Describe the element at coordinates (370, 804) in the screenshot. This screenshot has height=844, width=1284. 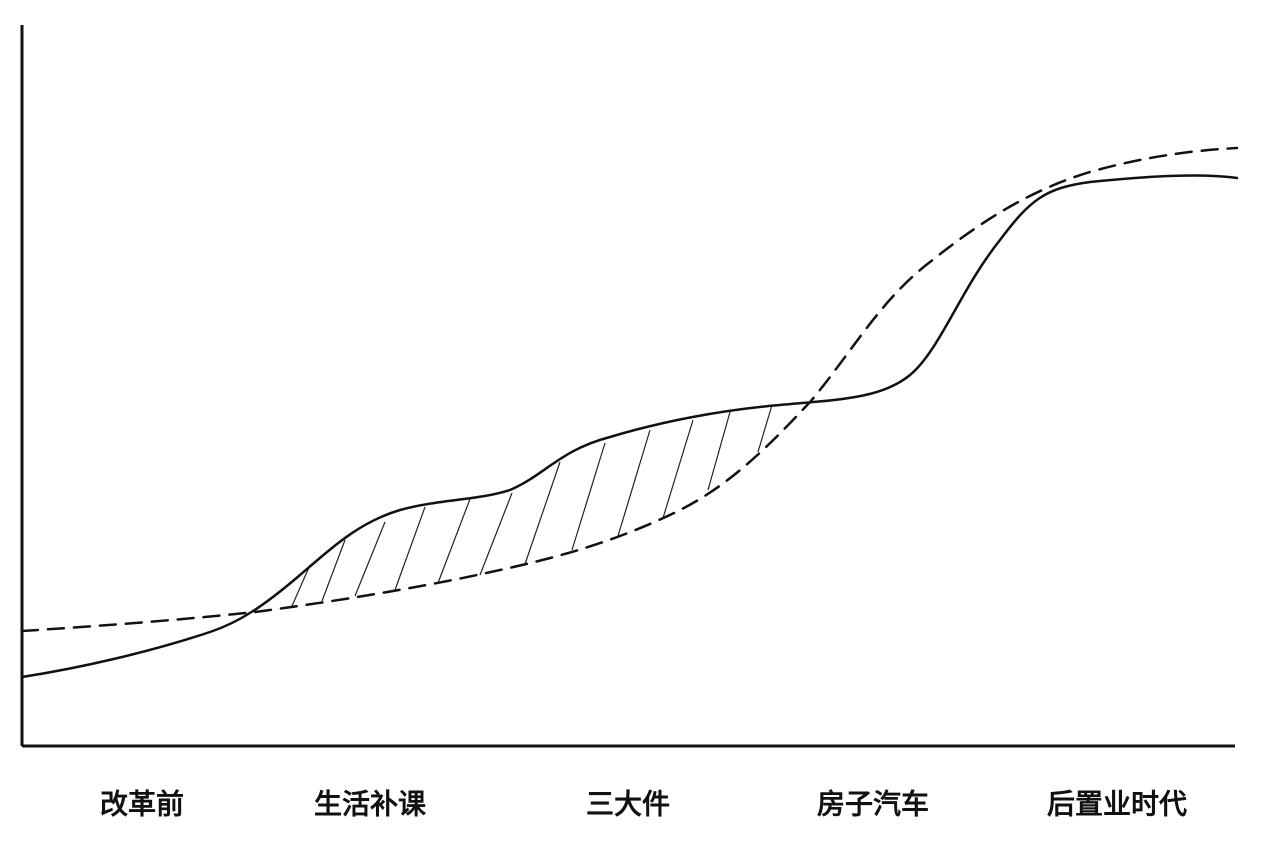
I see `stage-label: 生活补课` at that location.